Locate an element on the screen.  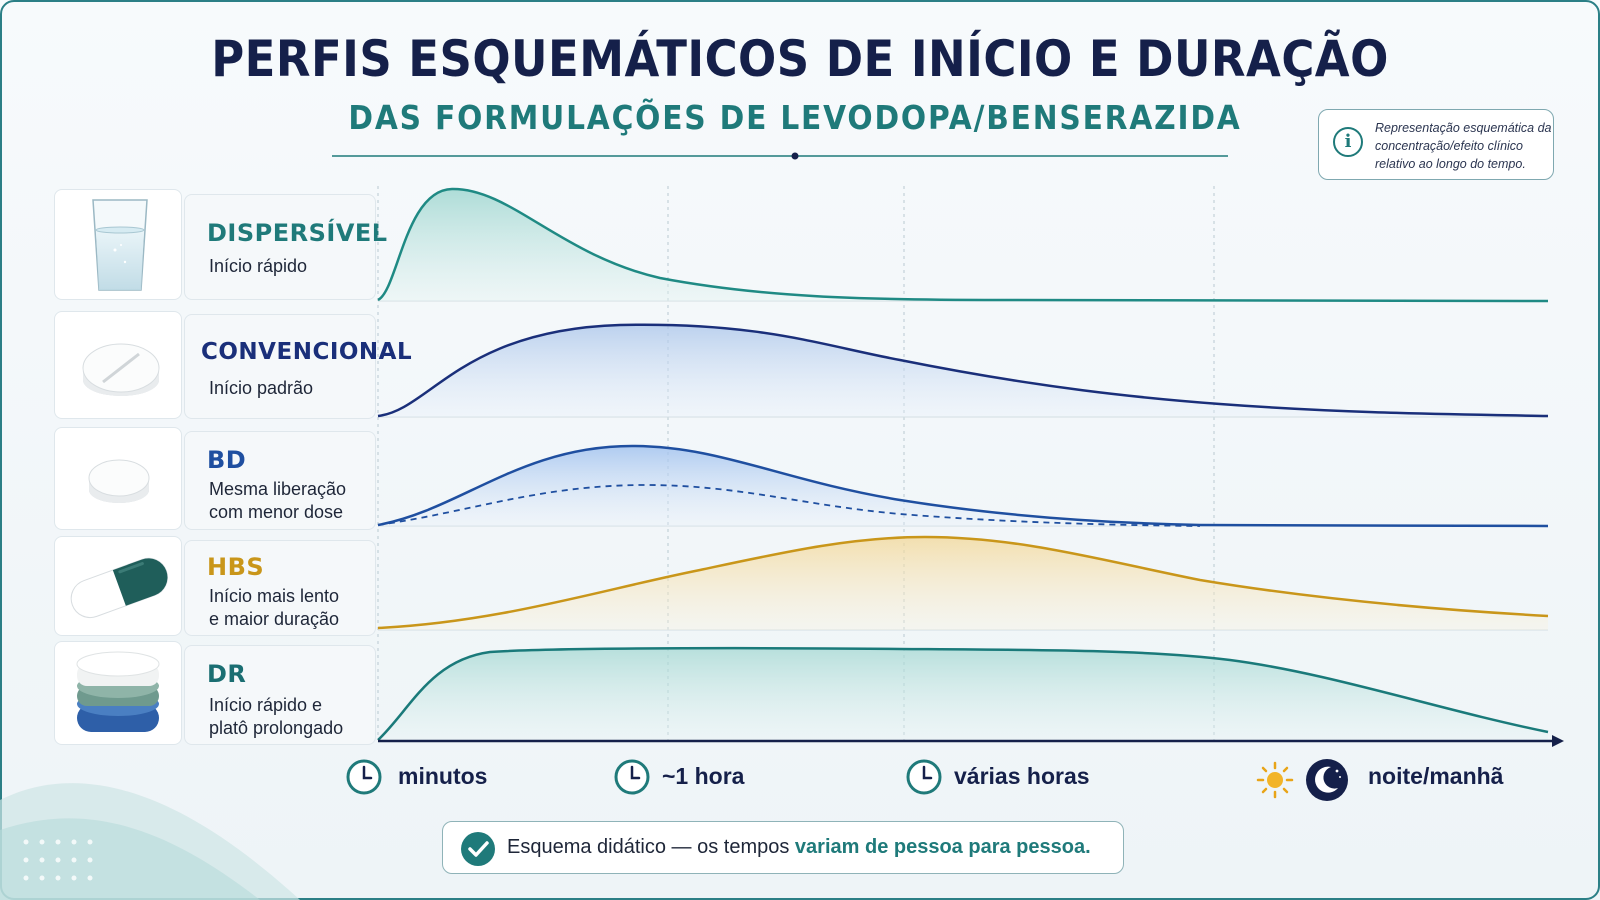
curve-convencional is located at coordinates (963, 370).